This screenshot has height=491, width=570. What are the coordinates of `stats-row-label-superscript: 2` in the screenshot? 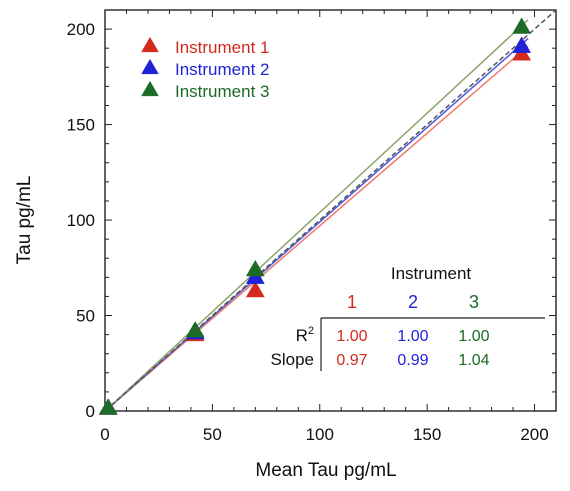 It's located at (311, 331).